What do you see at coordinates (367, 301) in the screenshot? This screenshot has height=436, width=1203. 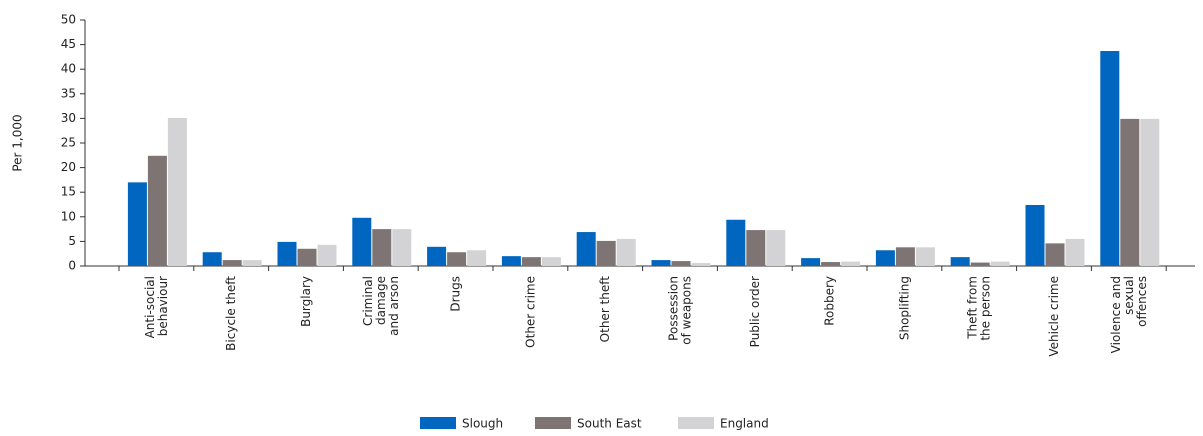 I see `x-tick-label-line: Criminal` at bounding box center [367, 301].